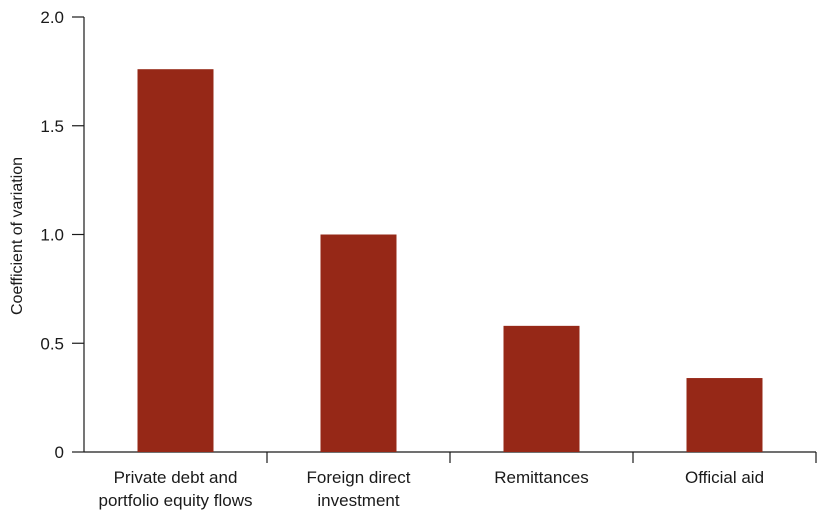 This screenshot has height=518, width=826. Describe the element at coordinates (359, 489) in the screenshot. I see `x-category-label: Foreign direct investment` at that location.